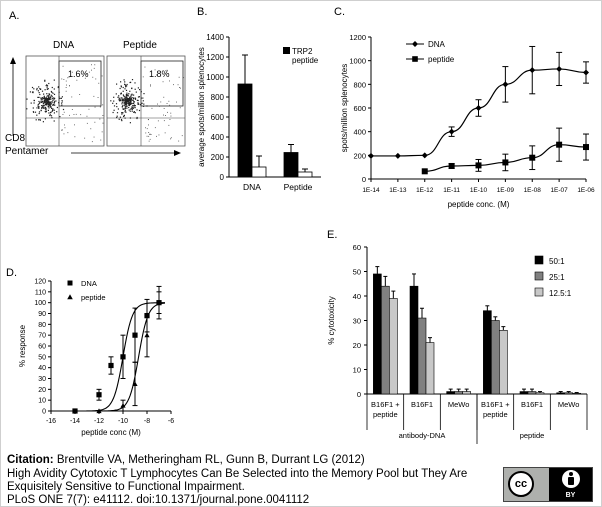 The width and height of the screenshot is (602, 507). I want to click on x-tick-label: 1E-08, so click(533, 190).